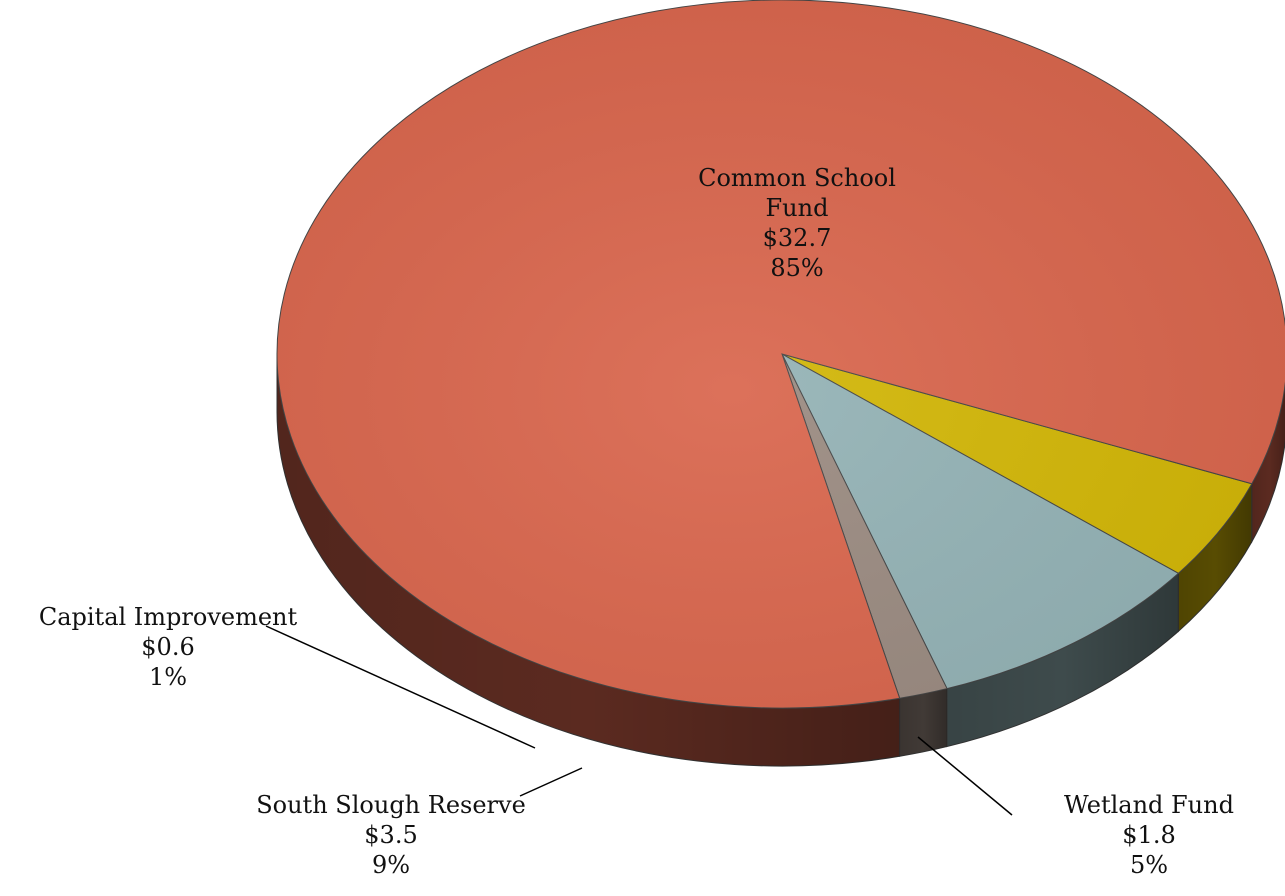  What do you see at coordinates (391, 865) in the screenshot?
I see `slice-percent: 9%` at bounding box center [391, 865].